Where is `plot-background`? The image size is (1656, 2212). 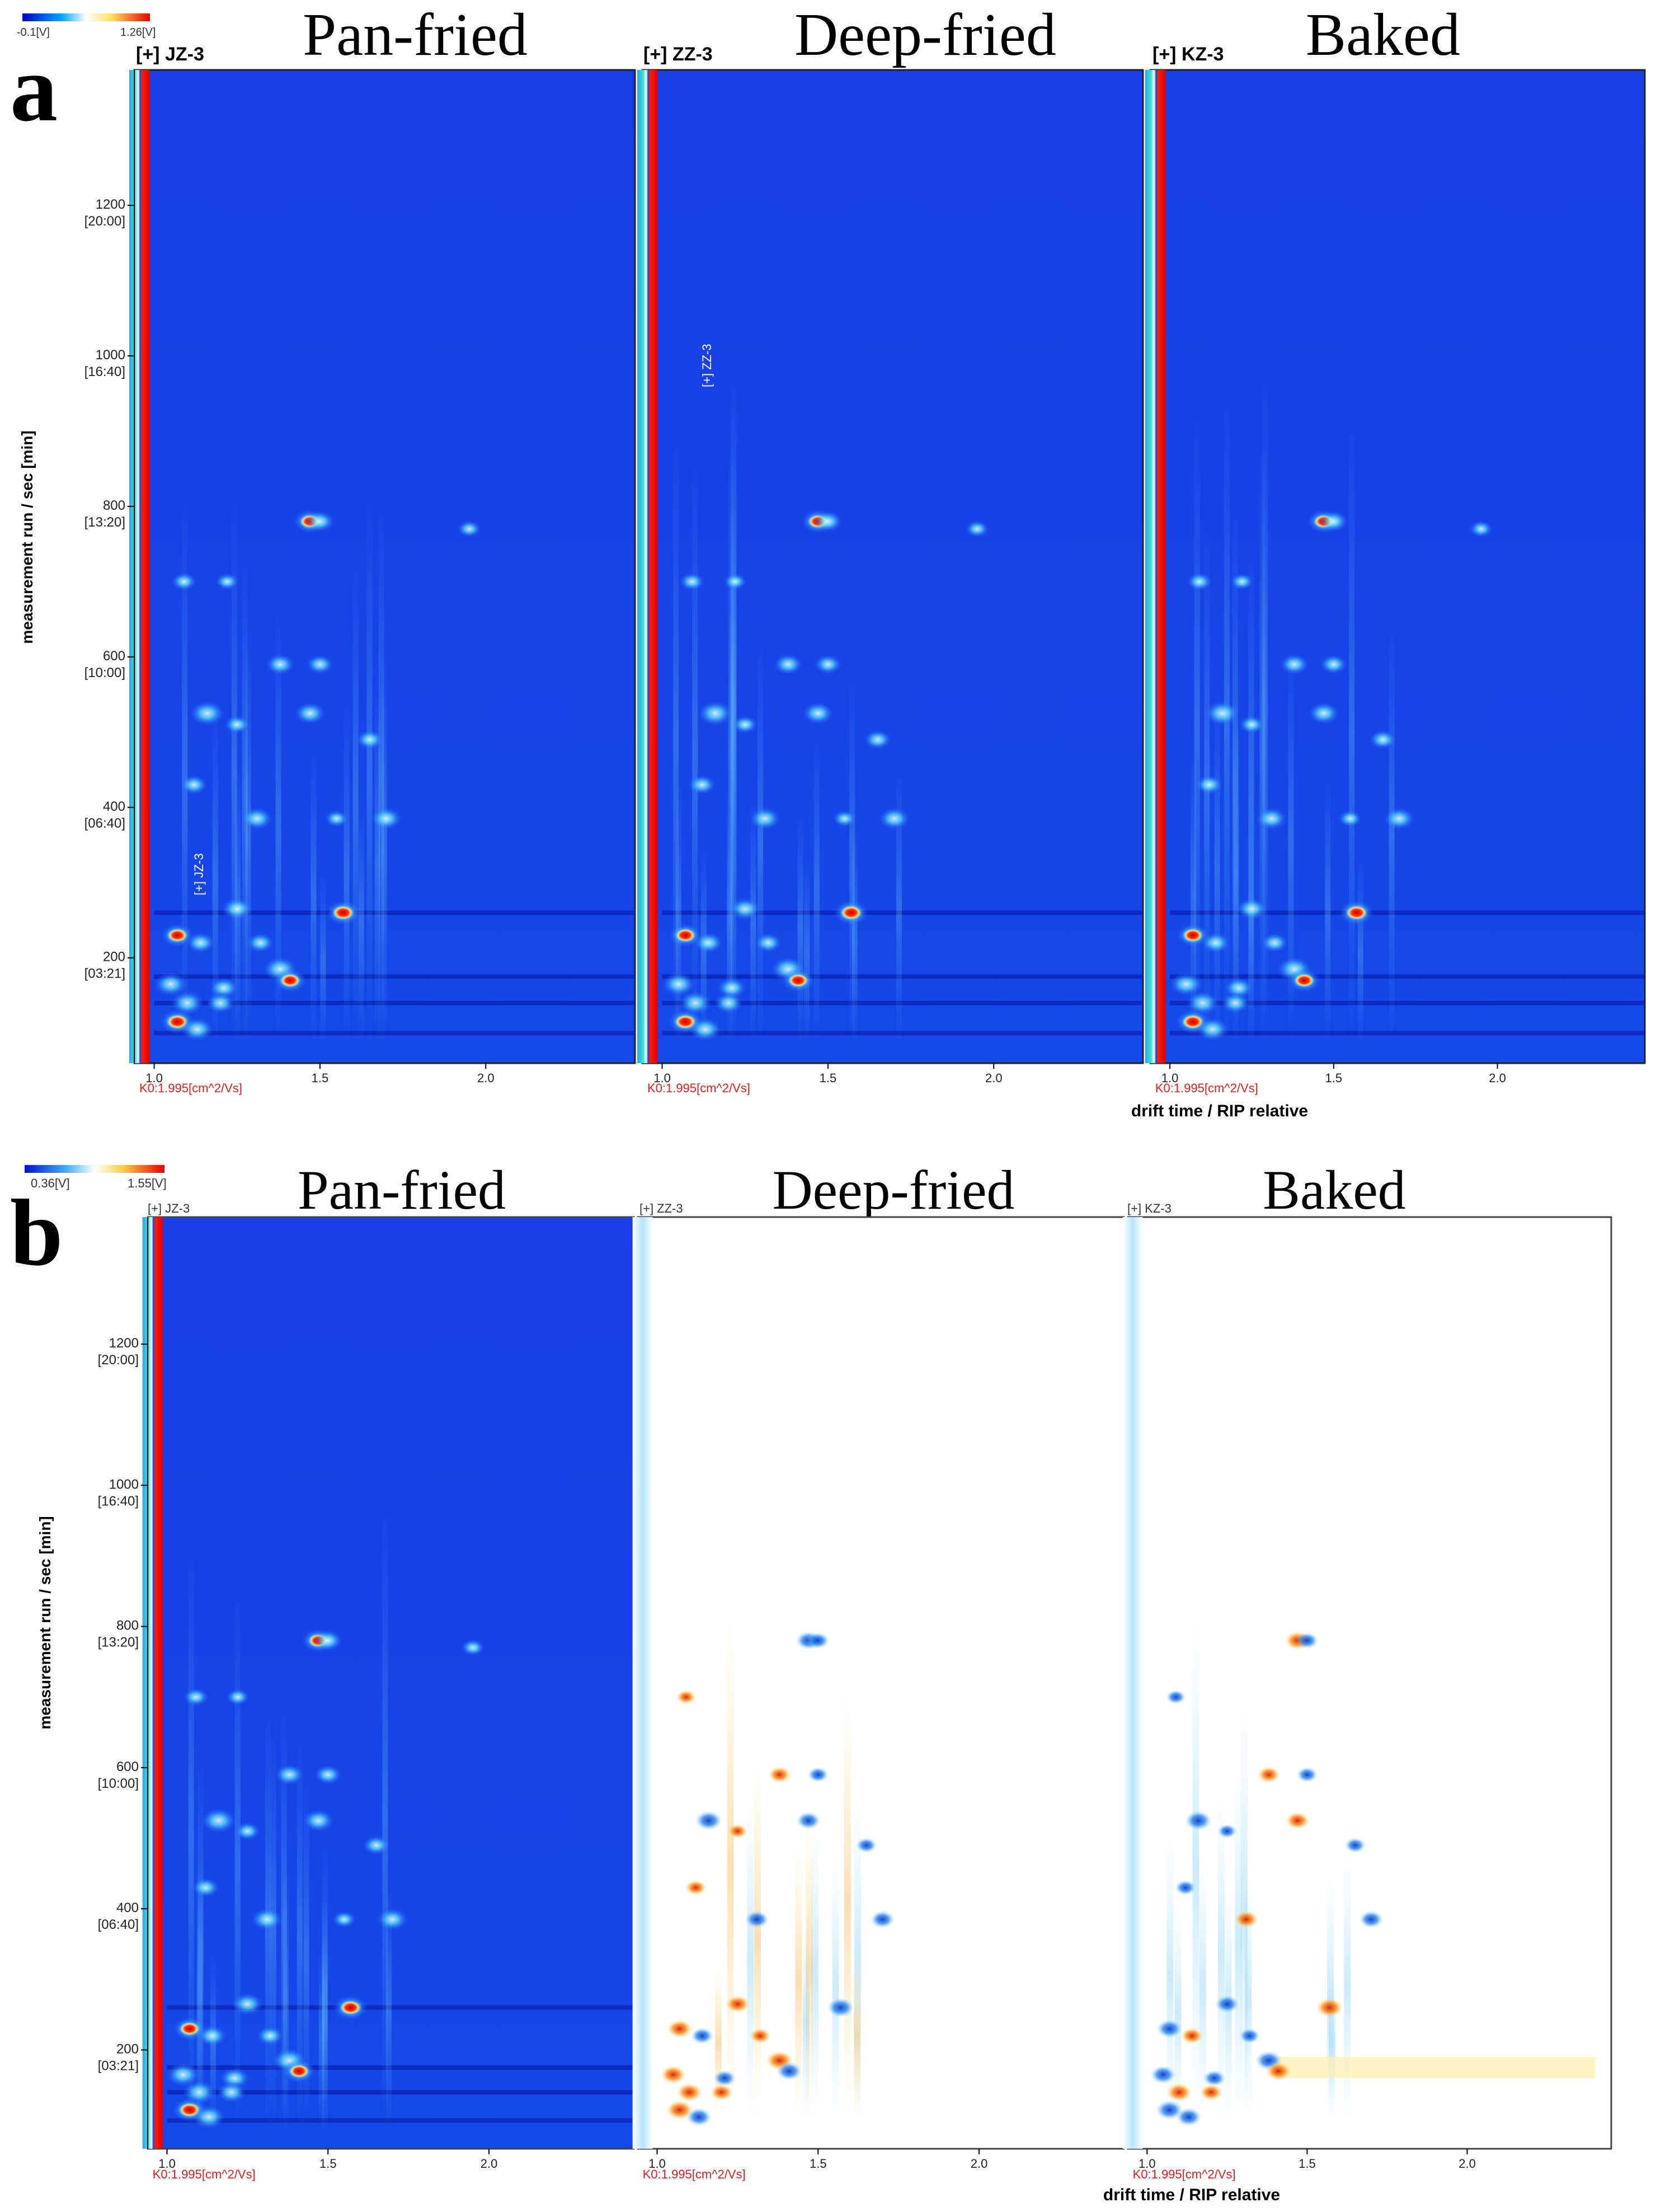 plot-background is located at coordinates (892, 566).